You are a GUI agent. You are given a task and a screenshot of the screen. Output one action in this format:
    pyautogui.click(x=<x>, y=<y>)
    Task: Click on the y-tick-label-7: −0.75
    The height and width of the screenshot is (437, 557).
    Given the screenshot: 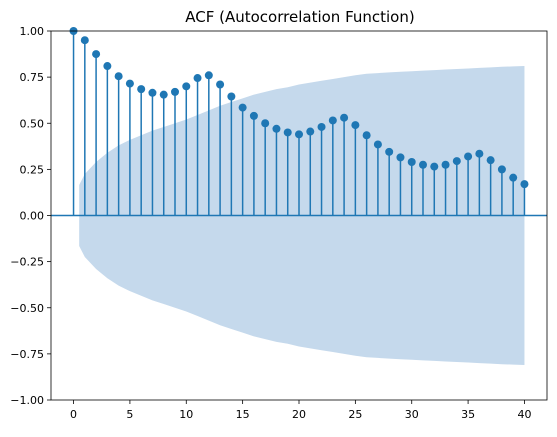 What is the action you would take?
    pyautogui.click(x=27, y=354)
    